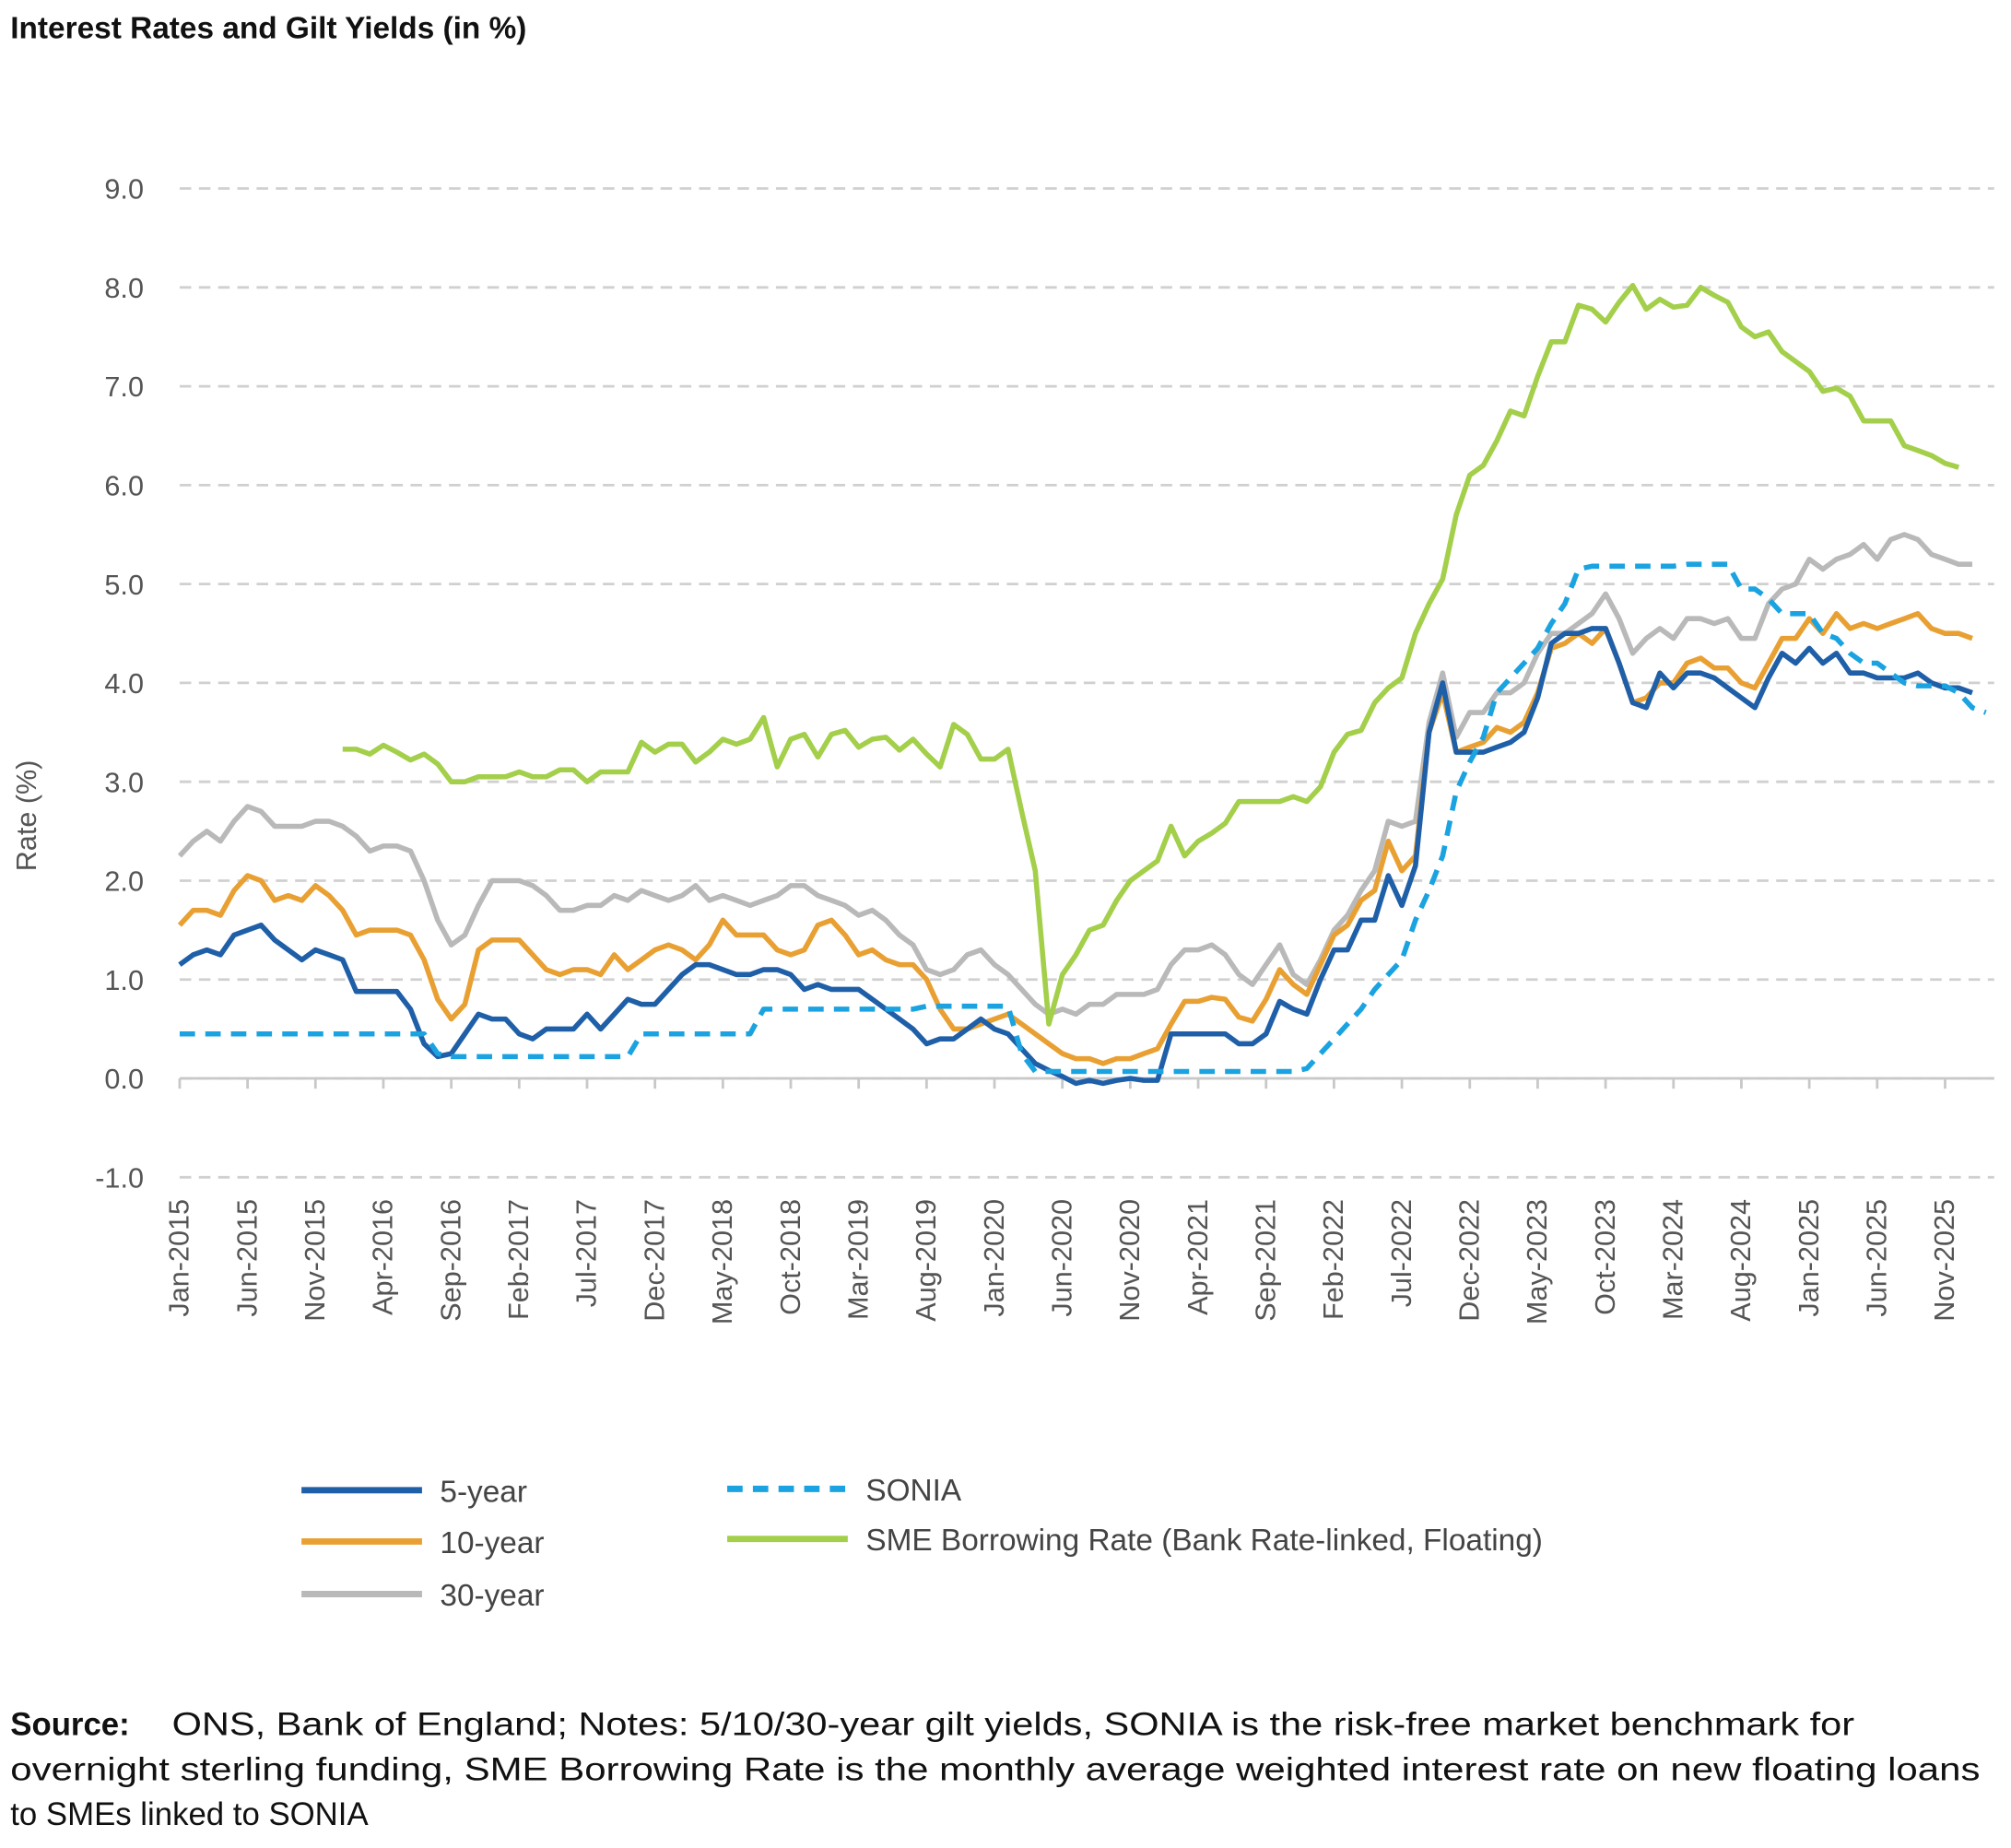 This screenshot has width=2011, height=1848. What do you see at coordinates (1130, 1260) in the screenshot?
I see `x-tick-label: Nov-2020` at bounding box center [1130, 1260].